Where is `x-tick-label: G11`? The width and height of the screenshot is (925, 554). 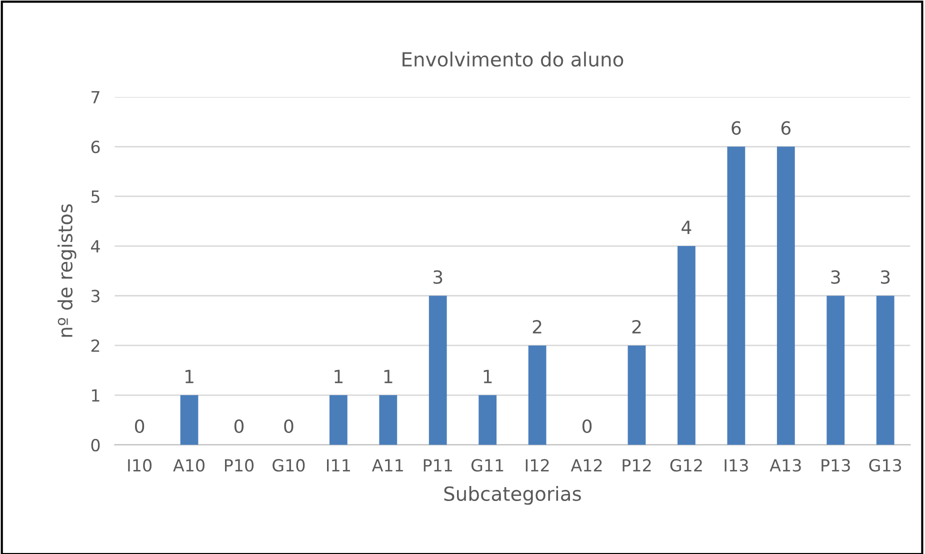 x-tick-label: G11 is located at coordinates (487, 465).